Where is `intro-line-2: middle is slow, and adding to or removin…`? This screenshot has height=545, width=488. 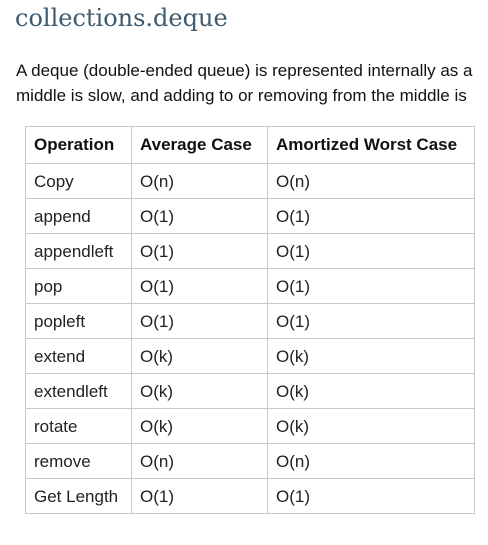
intro-line-2: middle is slow, and adding to or removin… is located at coordinates (241, 95).